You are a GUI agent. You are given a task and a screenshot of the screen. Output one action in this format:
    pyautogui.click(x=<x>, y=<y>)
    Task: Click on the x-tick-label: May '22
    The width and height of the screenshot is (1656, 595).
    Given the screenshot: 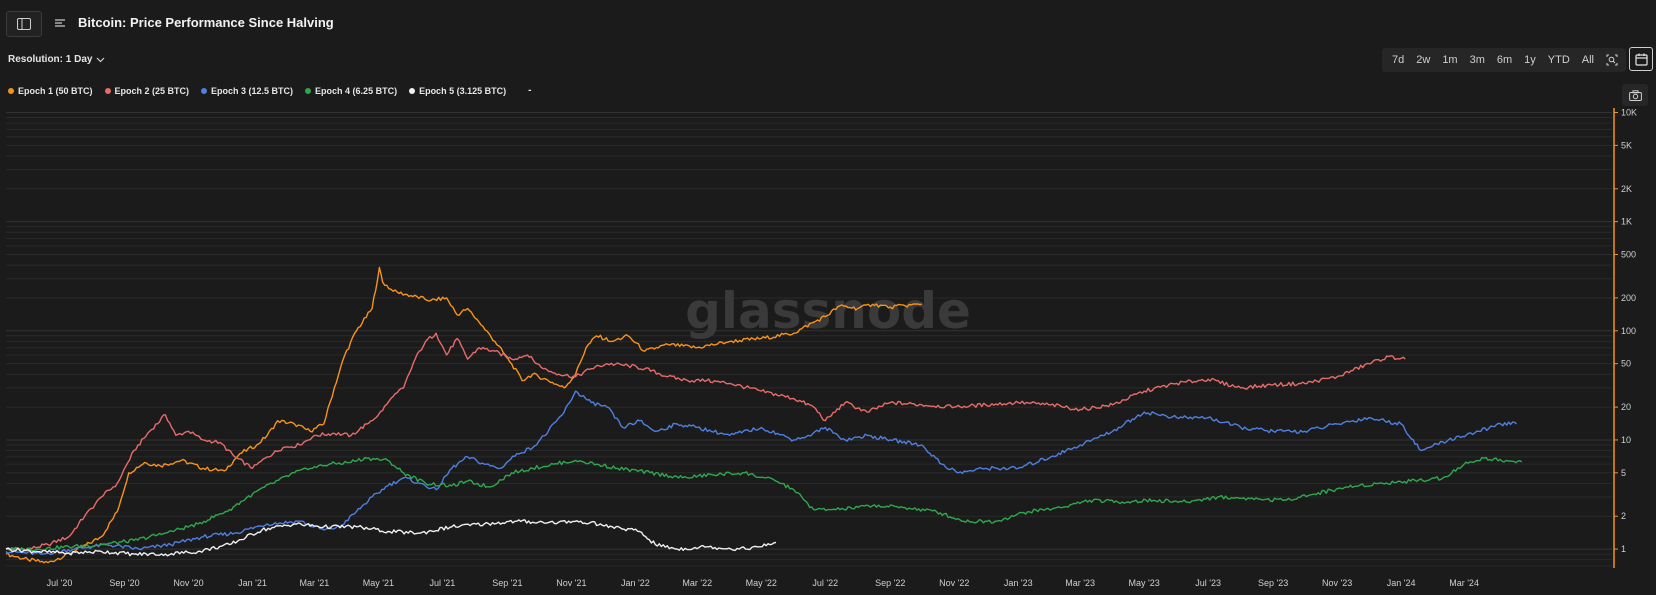 What is the action you would take?
    pyautogui.click(x=761, y=583)
    